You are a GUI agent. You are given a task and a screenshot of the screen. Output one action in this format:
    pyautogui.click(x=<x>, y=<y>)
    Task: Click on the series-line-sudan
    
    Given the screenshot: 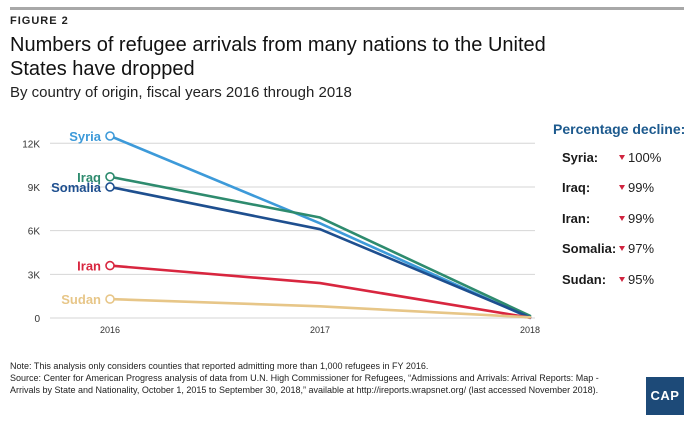 What is the action you would take?
    pyautogui.click(x=320, y=308)
    